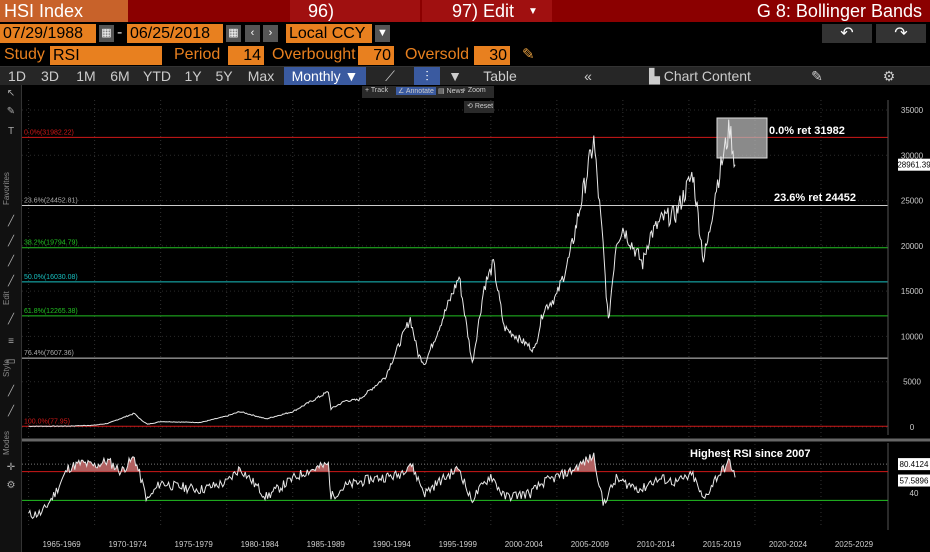 The image size is (930, 552). Describe the element at coordinates (750, 454) in the screenshot. I see `annotation-highest-rsi: Highest RSI since 2007` at that location.